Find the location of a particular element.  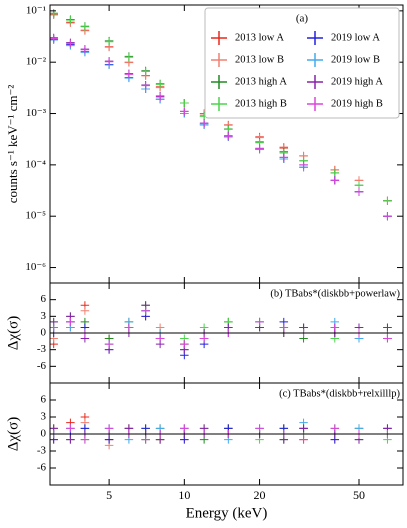

legend-box is located at coordinates (302, 63).